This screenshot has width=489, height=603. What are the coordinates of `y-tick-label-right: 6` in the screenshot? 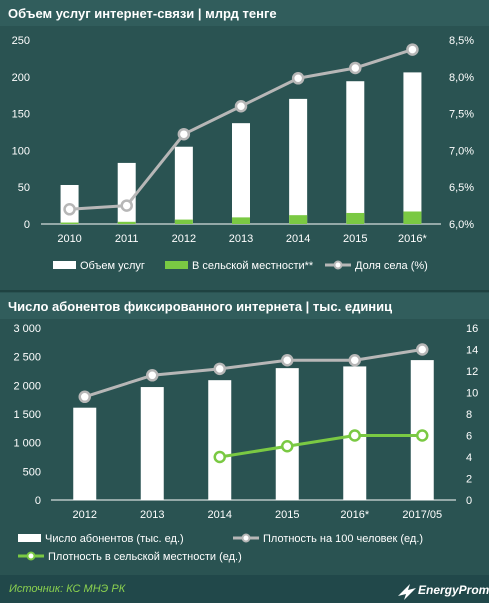 It's located at (469, 437).